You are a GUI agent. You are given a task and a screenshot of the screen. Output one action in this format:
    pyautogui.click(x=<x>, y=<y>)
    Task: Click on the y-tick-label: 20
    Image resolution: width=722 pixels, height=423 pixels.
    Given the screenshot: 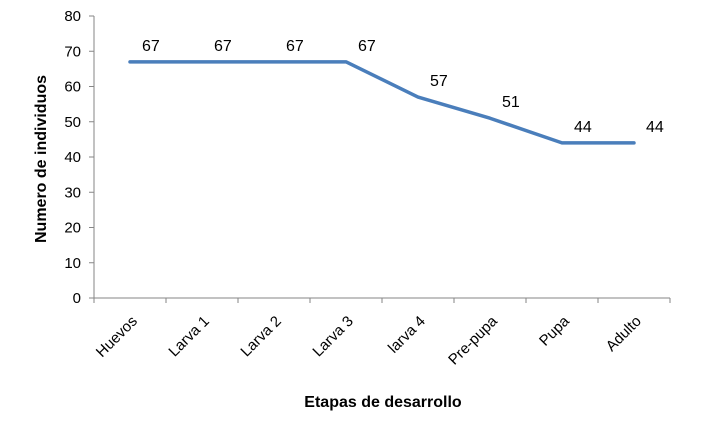 What is the action you would take?
    pyautogui.click(x=72, y=228)
    